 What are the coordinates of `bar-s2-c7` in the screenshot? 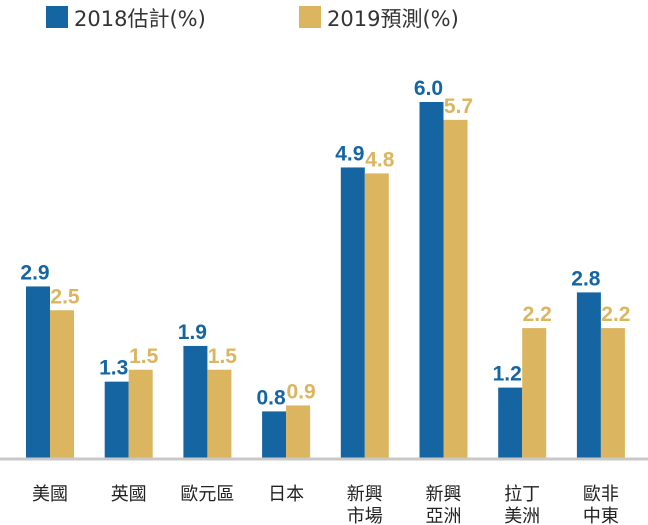 It's located at (534, 393).